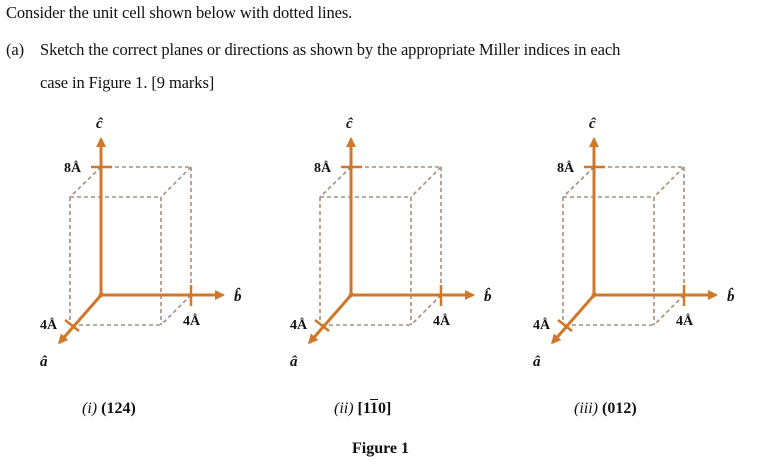  I want to click on figure-label: Figure 1, so click(381, 448).